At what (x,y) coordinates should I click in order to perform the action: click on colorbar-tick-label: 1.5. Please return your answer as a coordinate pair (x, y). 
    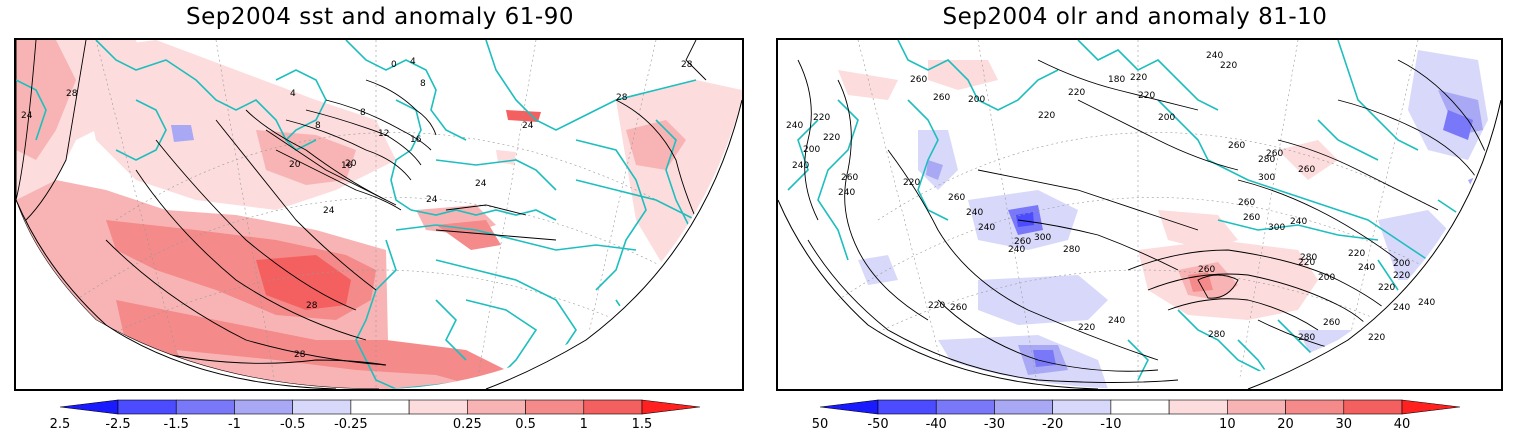
    Looking at the image, I should click on (642, 423).